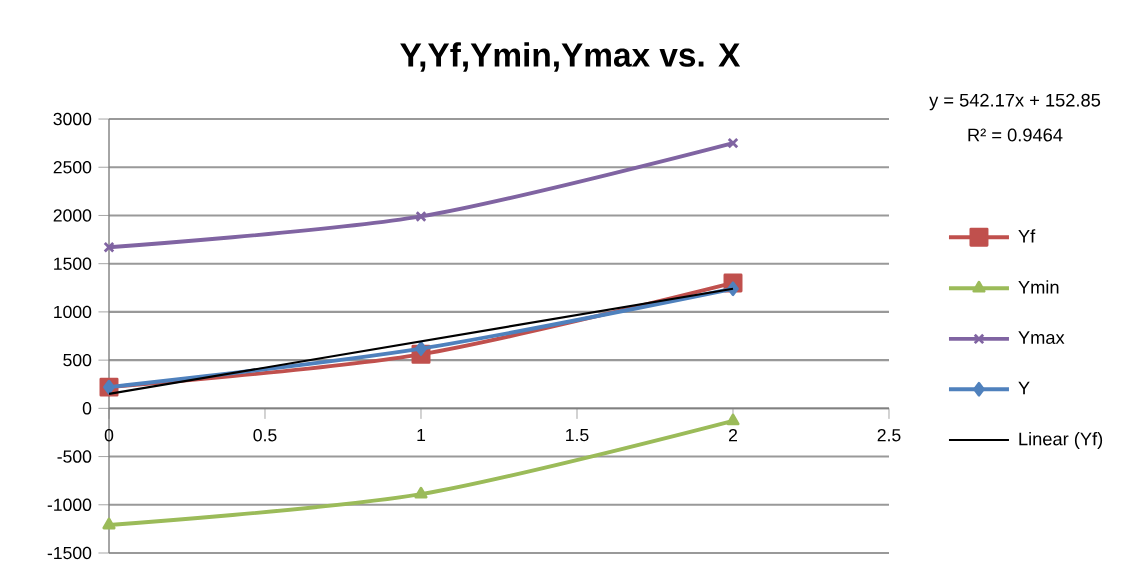 This screenshot has width=1133, height=579. I want to click on y-tick-label: -1500, so click(69, 553).